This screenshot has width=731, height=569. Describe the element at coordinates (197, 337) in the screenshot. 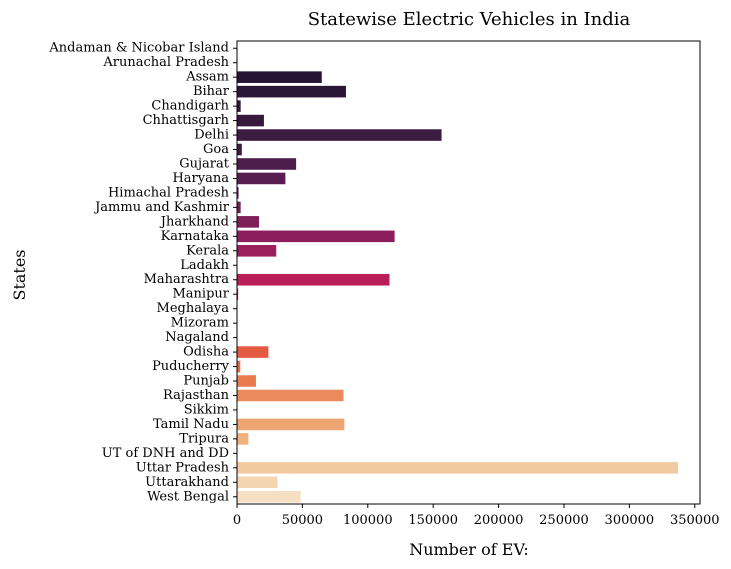

I see `y-tick-label: Nagaland` at that location.